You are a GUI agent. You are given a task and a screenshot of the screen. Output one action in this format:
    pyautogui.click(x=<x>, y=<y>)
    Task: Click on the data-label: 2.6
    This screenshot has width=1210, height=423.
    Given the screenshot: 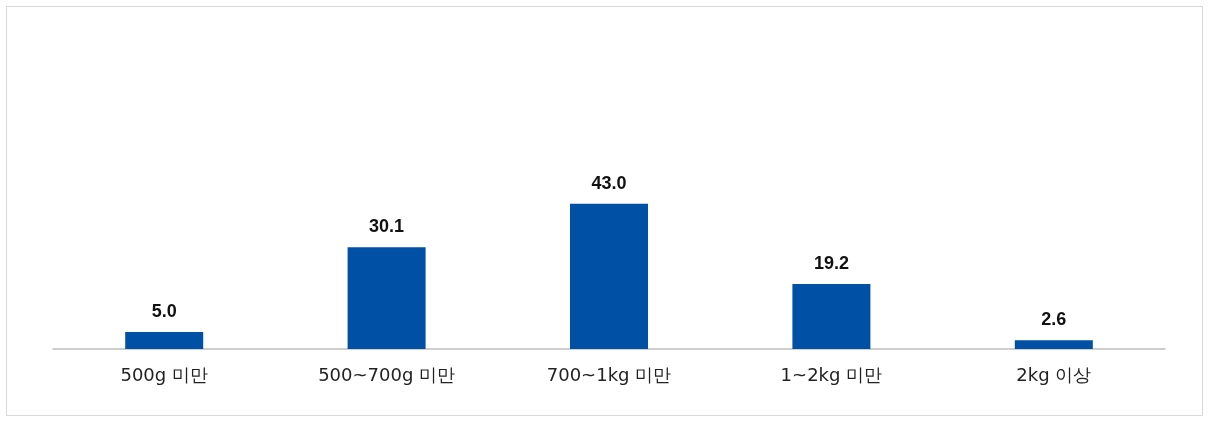 What is the action you would take?
    pyautogui.click(x=1054, y=319)
    